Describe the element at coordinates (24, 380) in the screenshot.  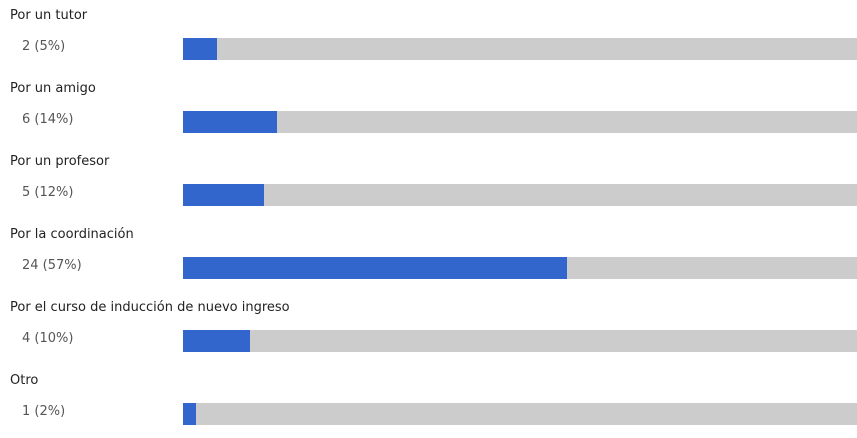
I see `category-label: Otro` at that location.